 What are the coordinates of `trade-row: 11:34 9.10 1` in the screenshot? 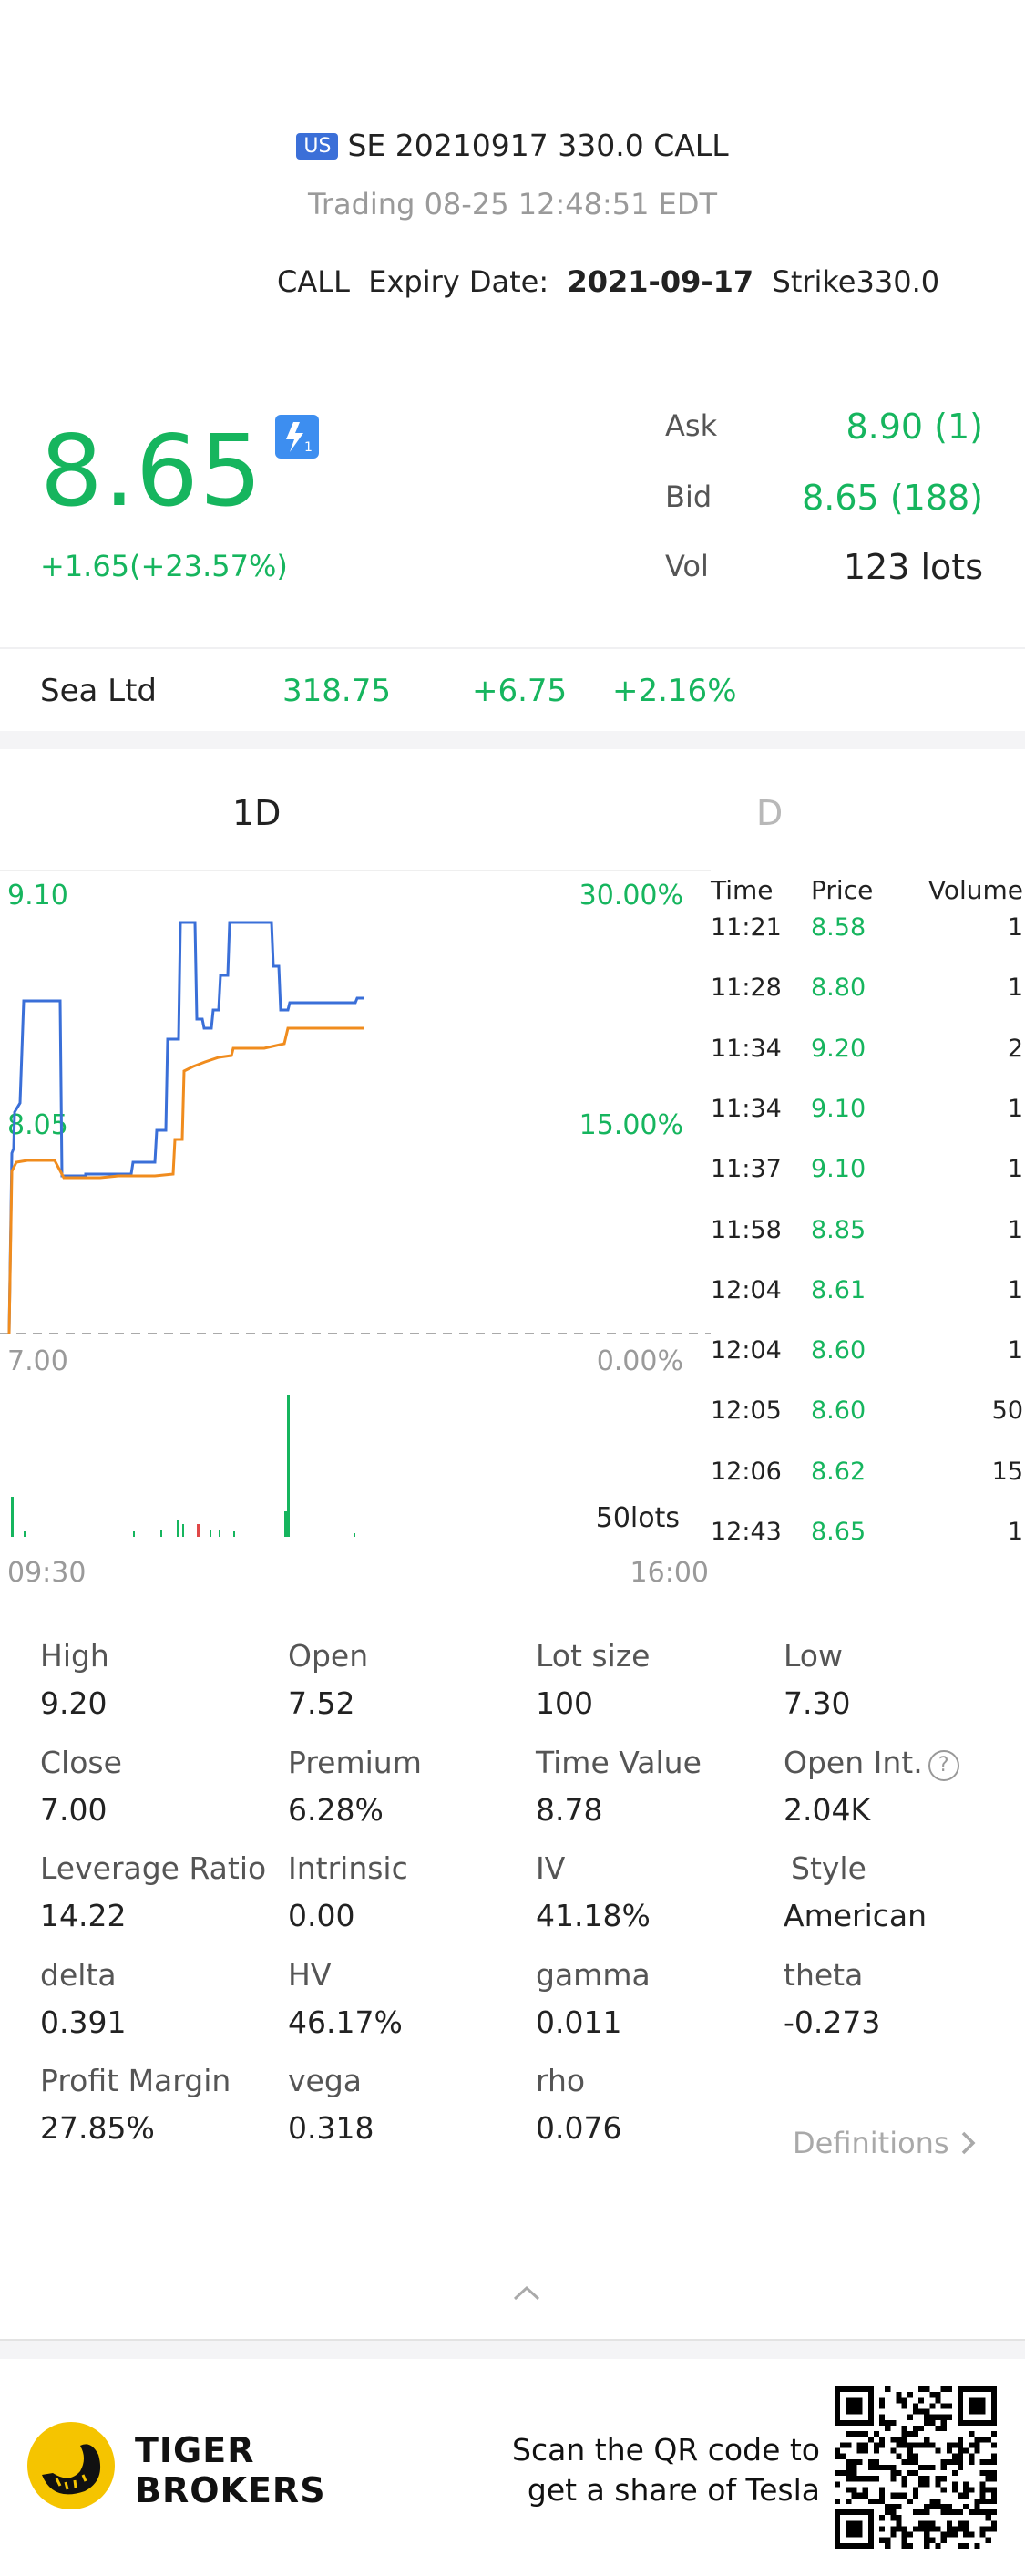 It's located at (864, 1125).